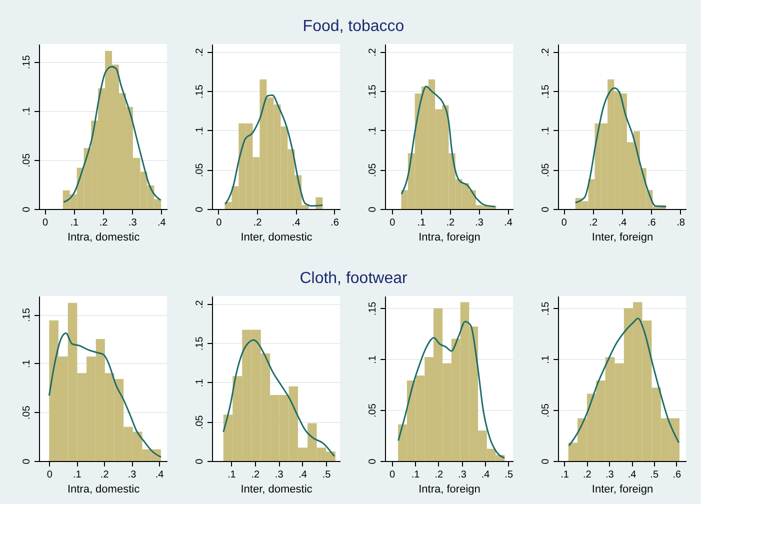  I want to click on x-tick-label: .8, so click(681, 223).